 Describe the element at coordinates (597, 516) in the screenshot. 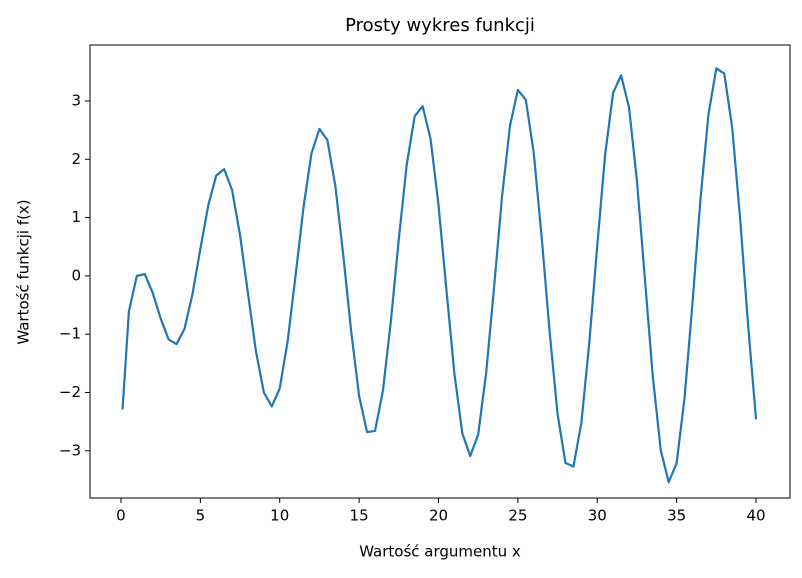

I see `x-tick-label: 30` at that location.